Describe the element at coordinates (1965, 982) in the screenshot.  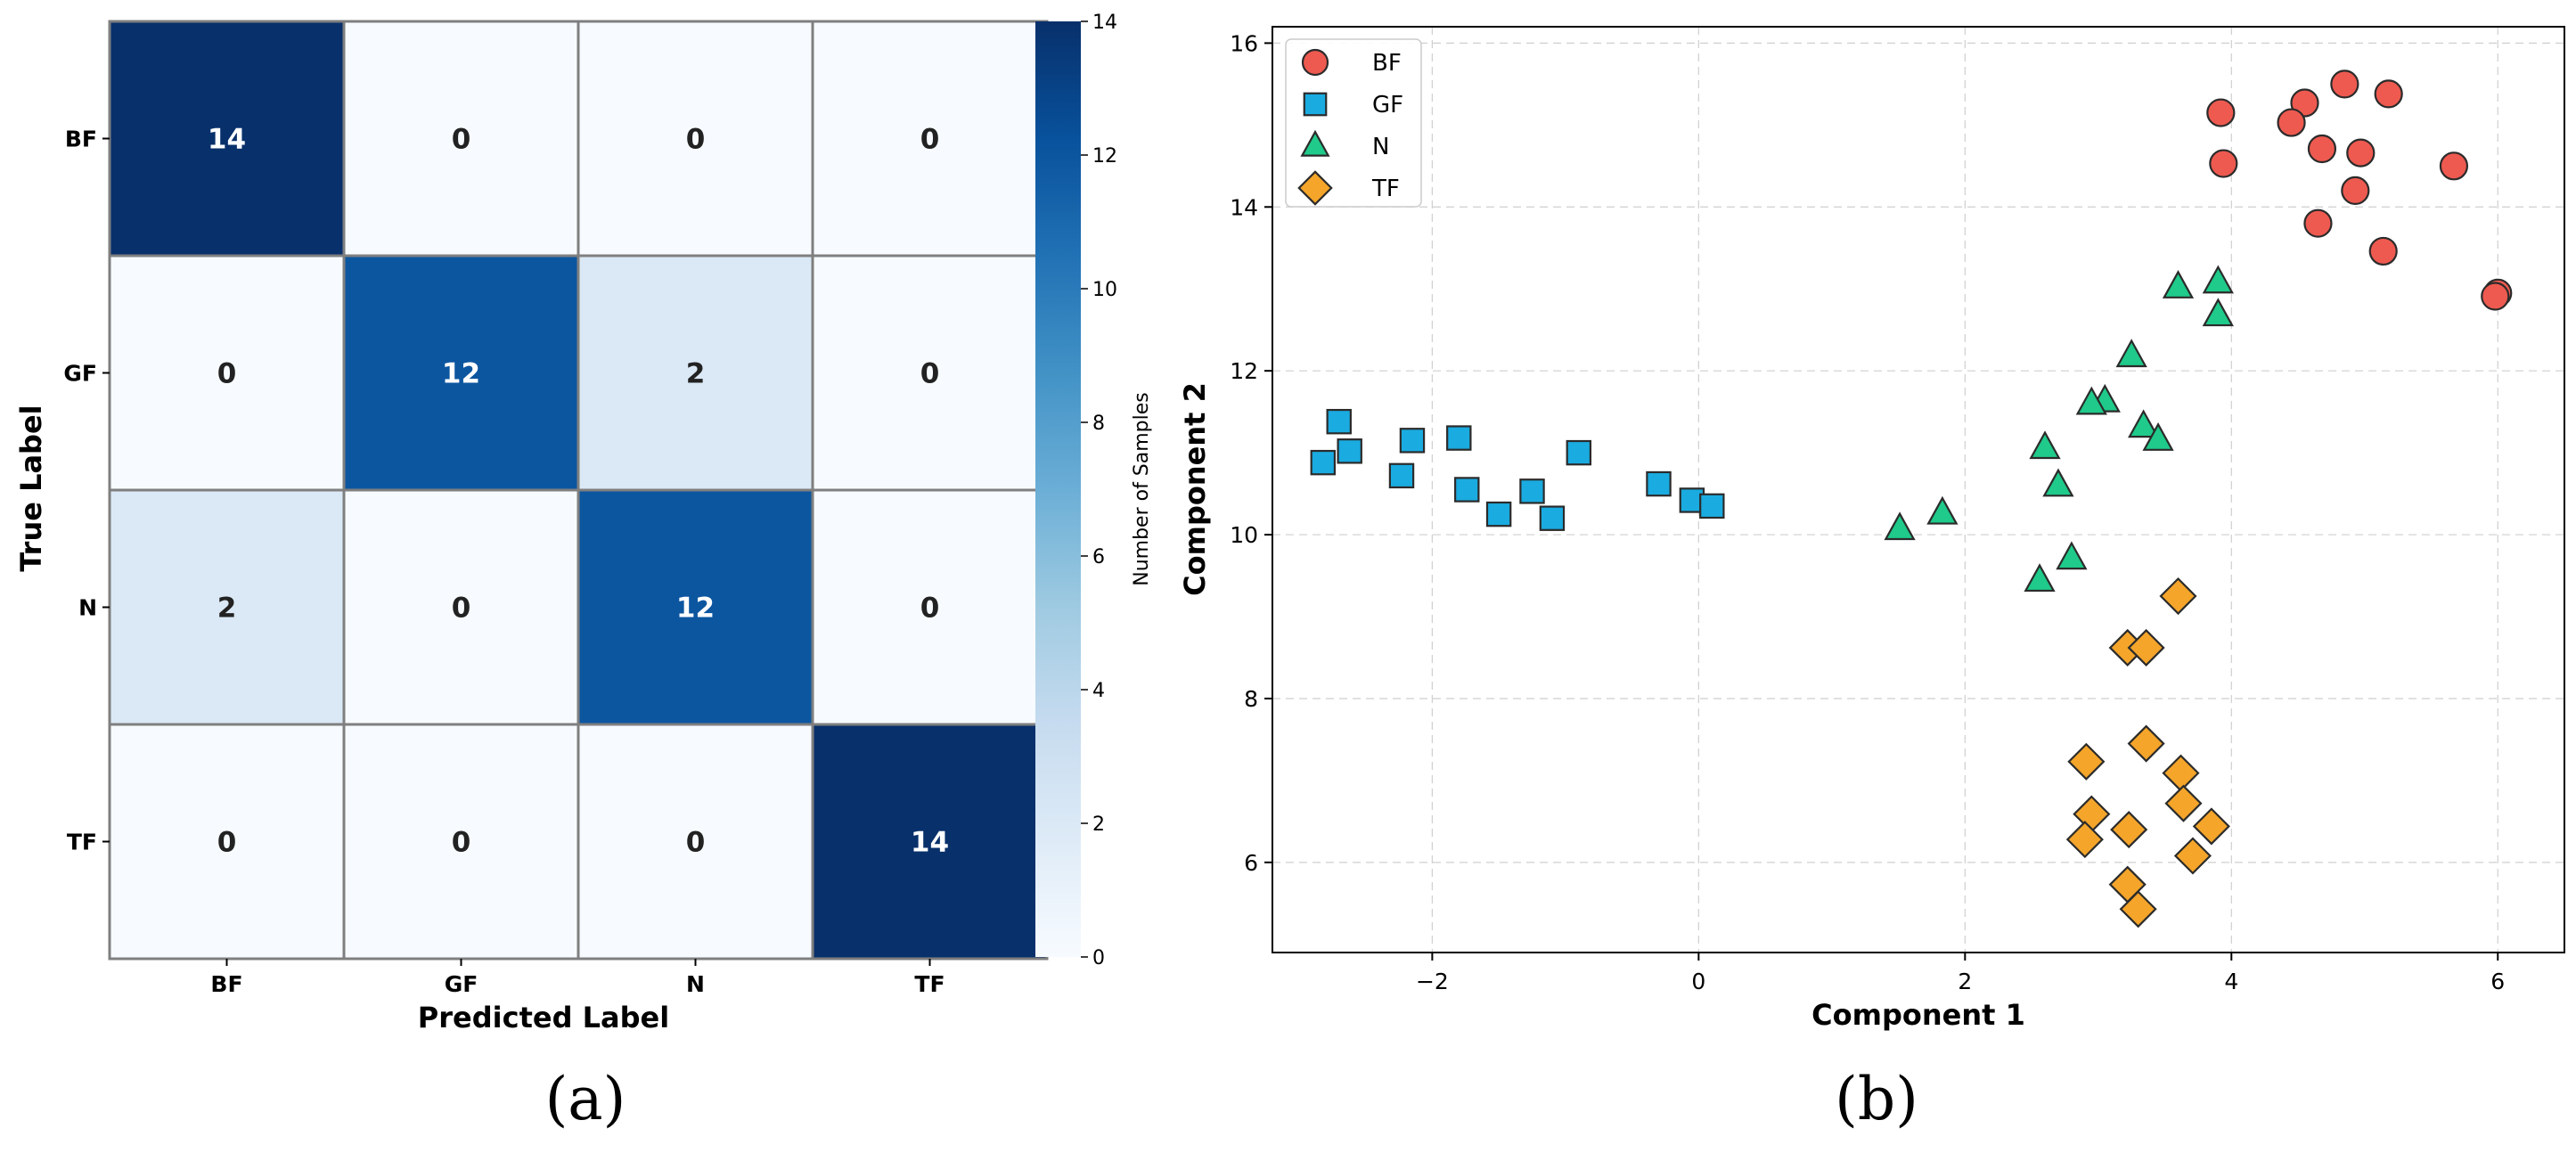
I see `scatter-x-tick-label: 2` at that location.